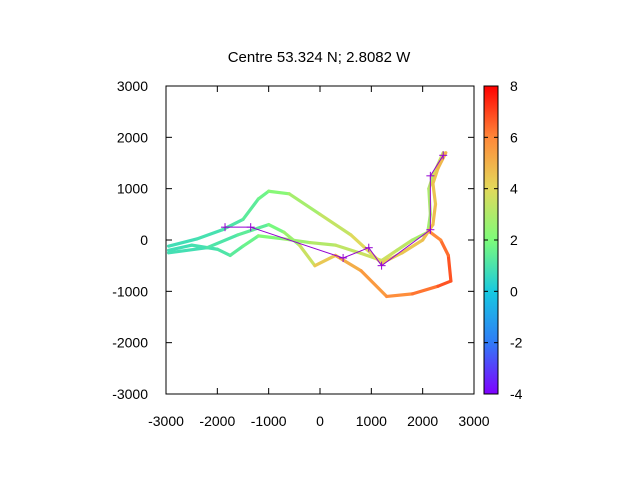  Describe the element at coordinates (130, 343) in the screenshot. I see `y-tick-label: -2000` at that location.